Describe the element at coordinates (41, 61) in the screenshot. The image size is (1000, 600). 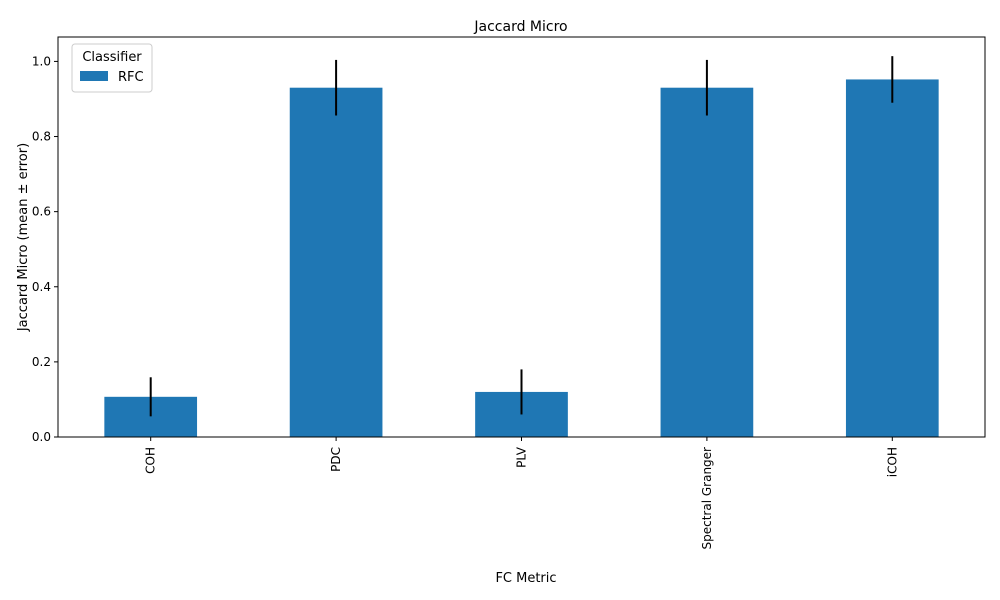
I see `y-tick-label: 1.0` at that location.